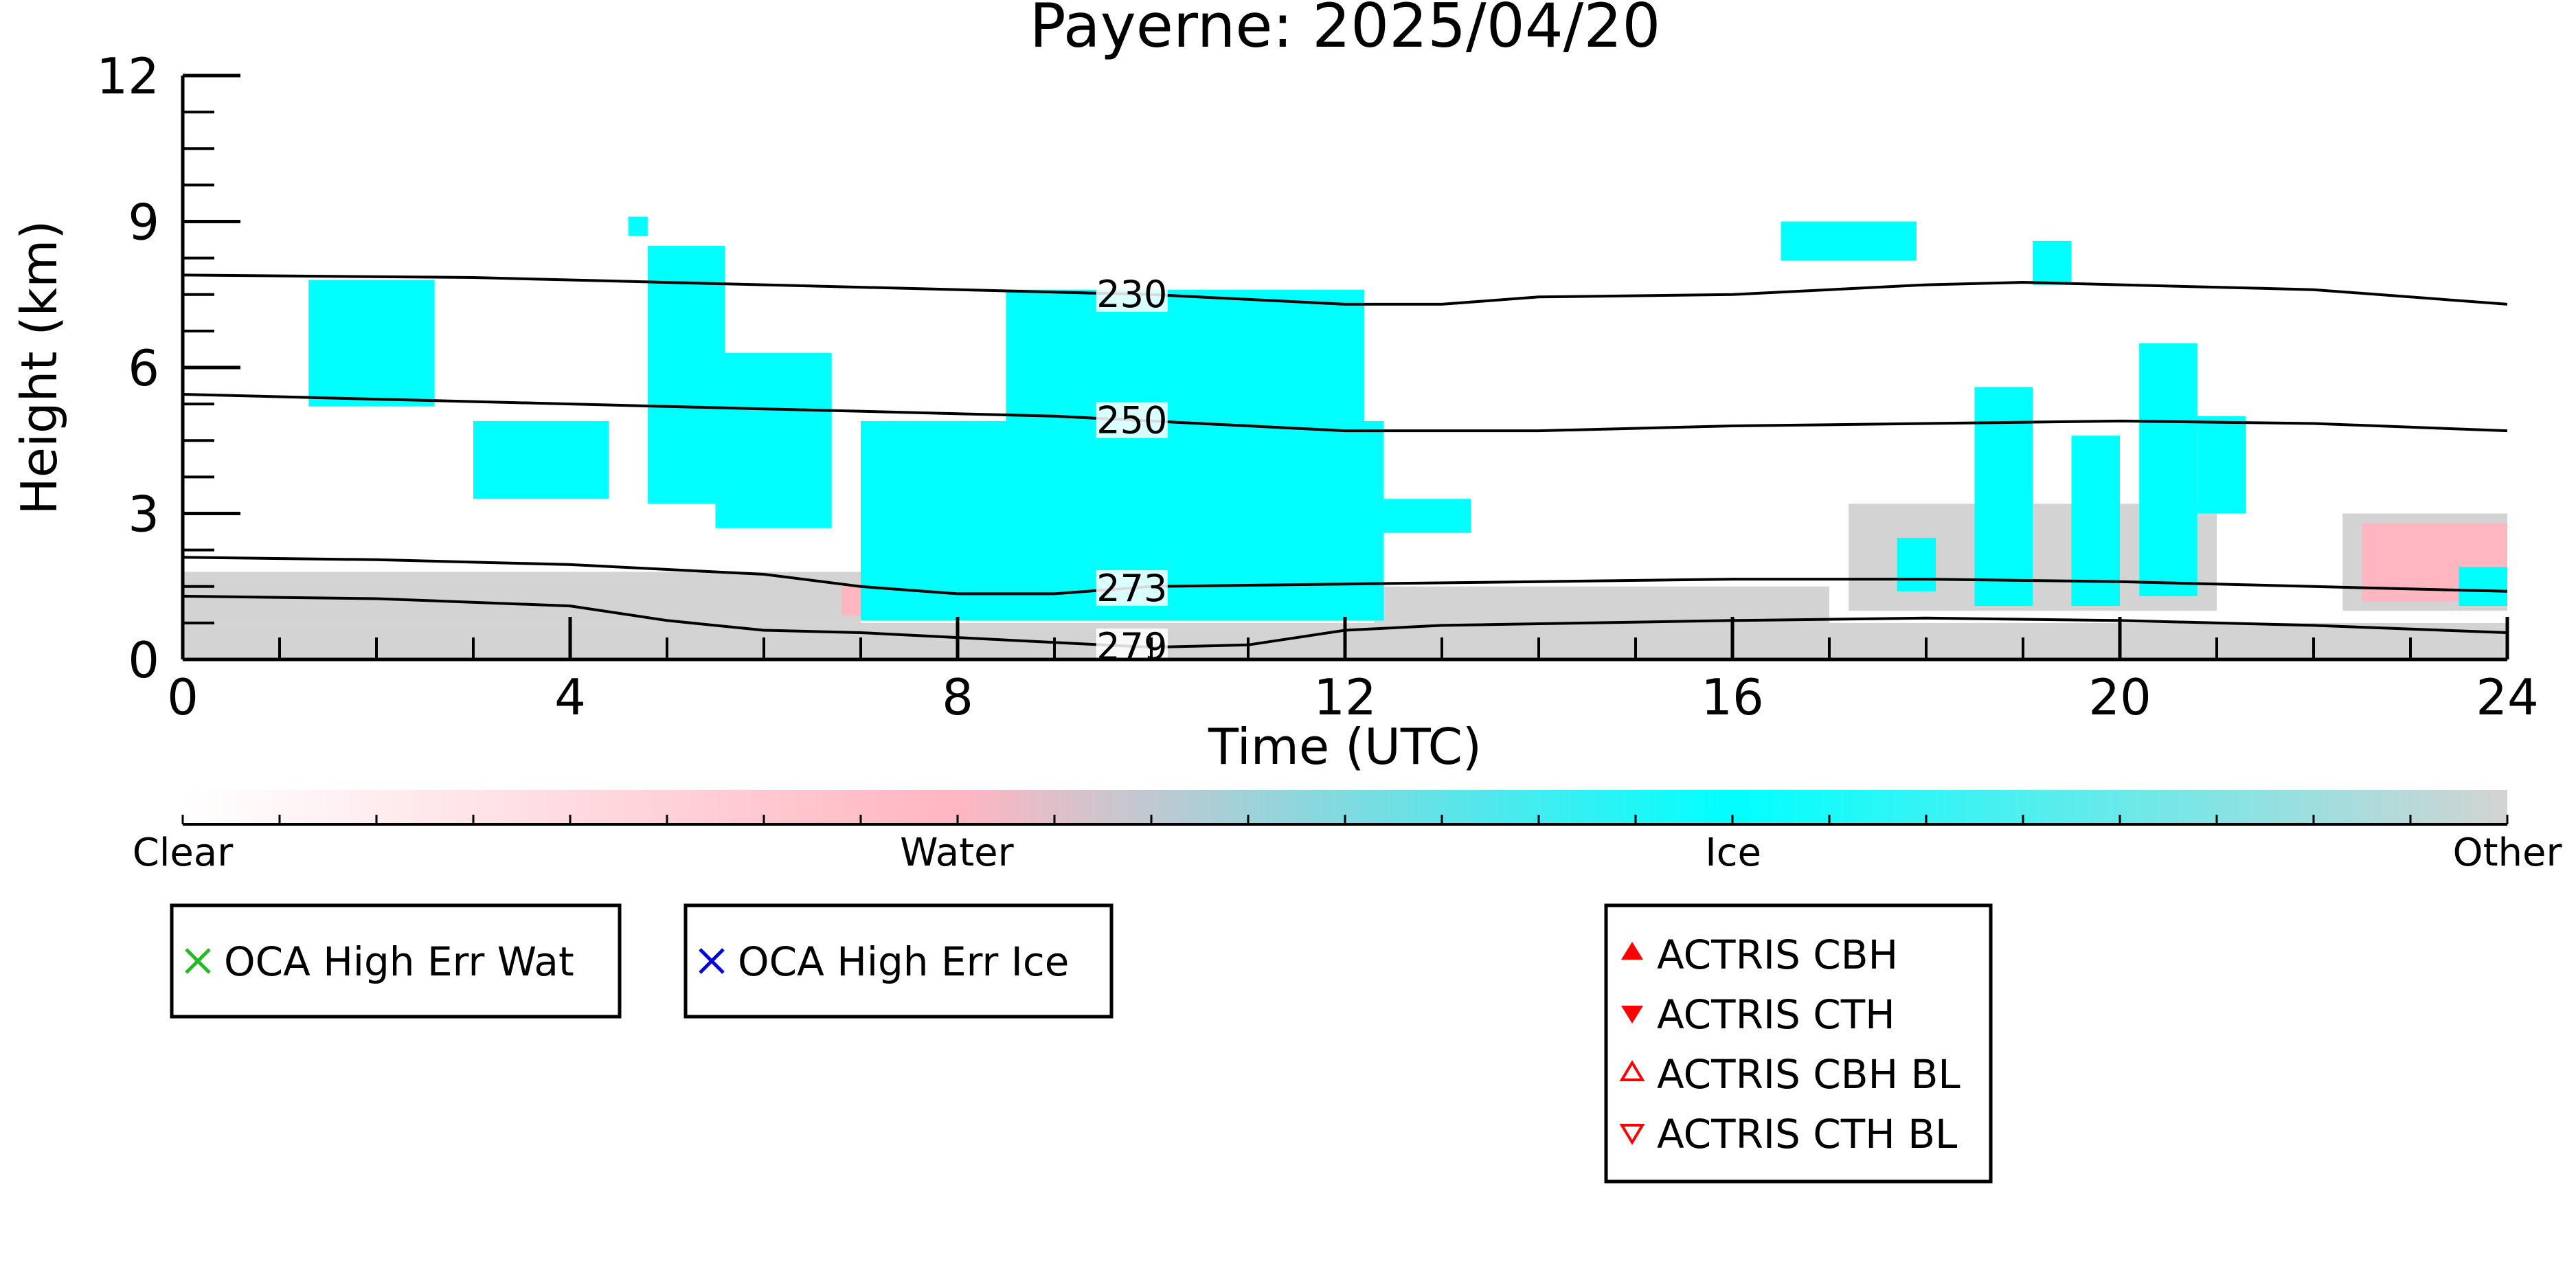 The width and height of the screenshot is (2576, 1288). I want to click on legend-label: OCA High Err Ice, so click(903, 961).